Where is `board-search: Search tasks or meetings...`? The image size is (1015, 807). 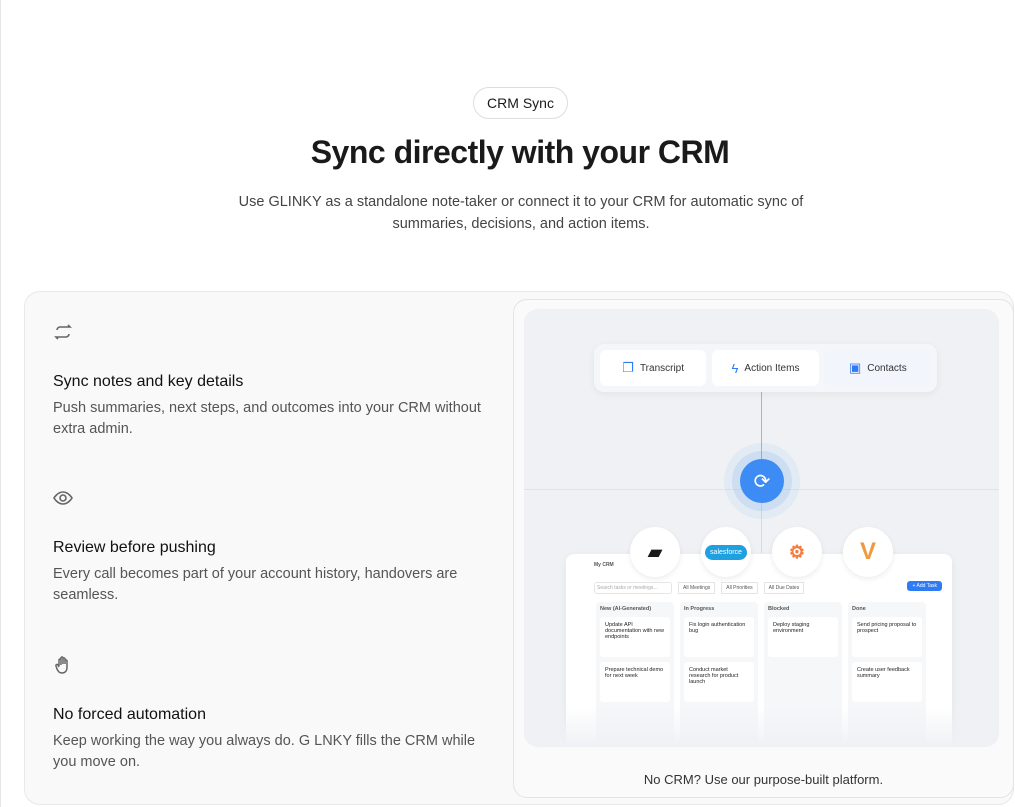 board-search: Search tasks or meetings... is located at coordinates (633, 588).